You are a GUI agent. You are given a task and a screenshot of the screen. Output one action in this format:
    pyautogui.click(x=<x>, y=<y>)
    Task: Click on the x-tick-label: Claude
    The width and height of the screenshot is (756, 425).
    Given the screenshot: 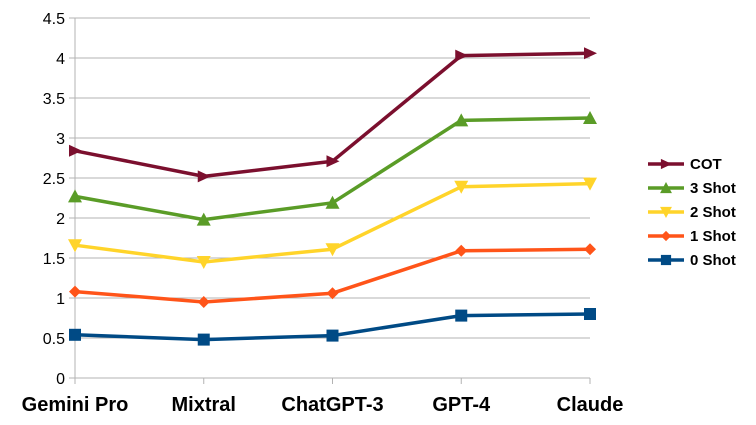 What is the action you would take?
    pyautogui.click(x=590, y=405)
    